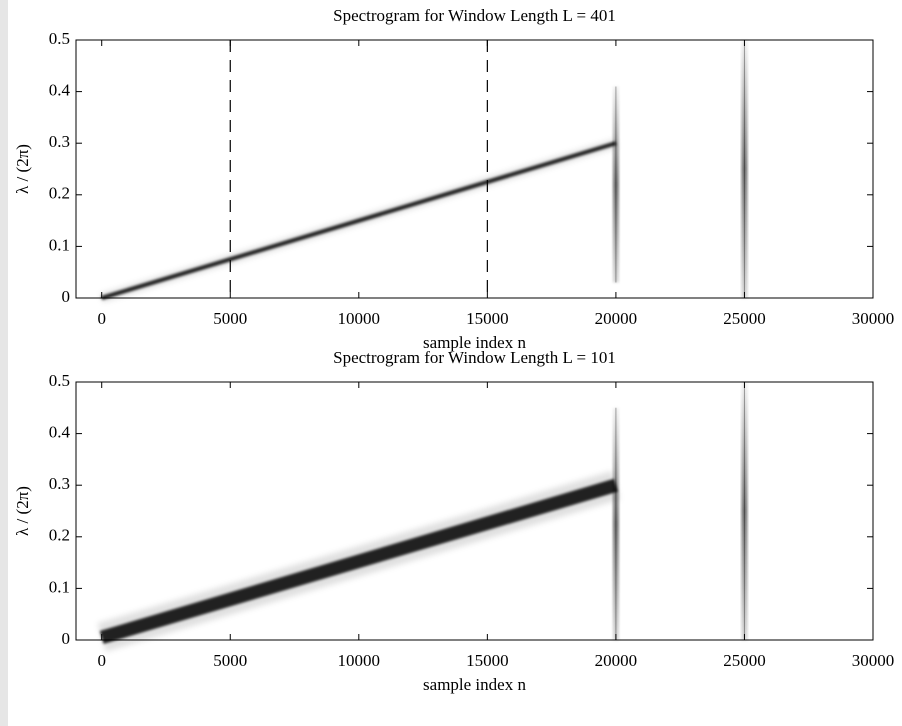 The width and height of the screenshot is (902, 726). Describe the element at coordinates (474, 357) in the screenshot. I see `chart-title: Spectrogram for Window Length L = 101` at that location.